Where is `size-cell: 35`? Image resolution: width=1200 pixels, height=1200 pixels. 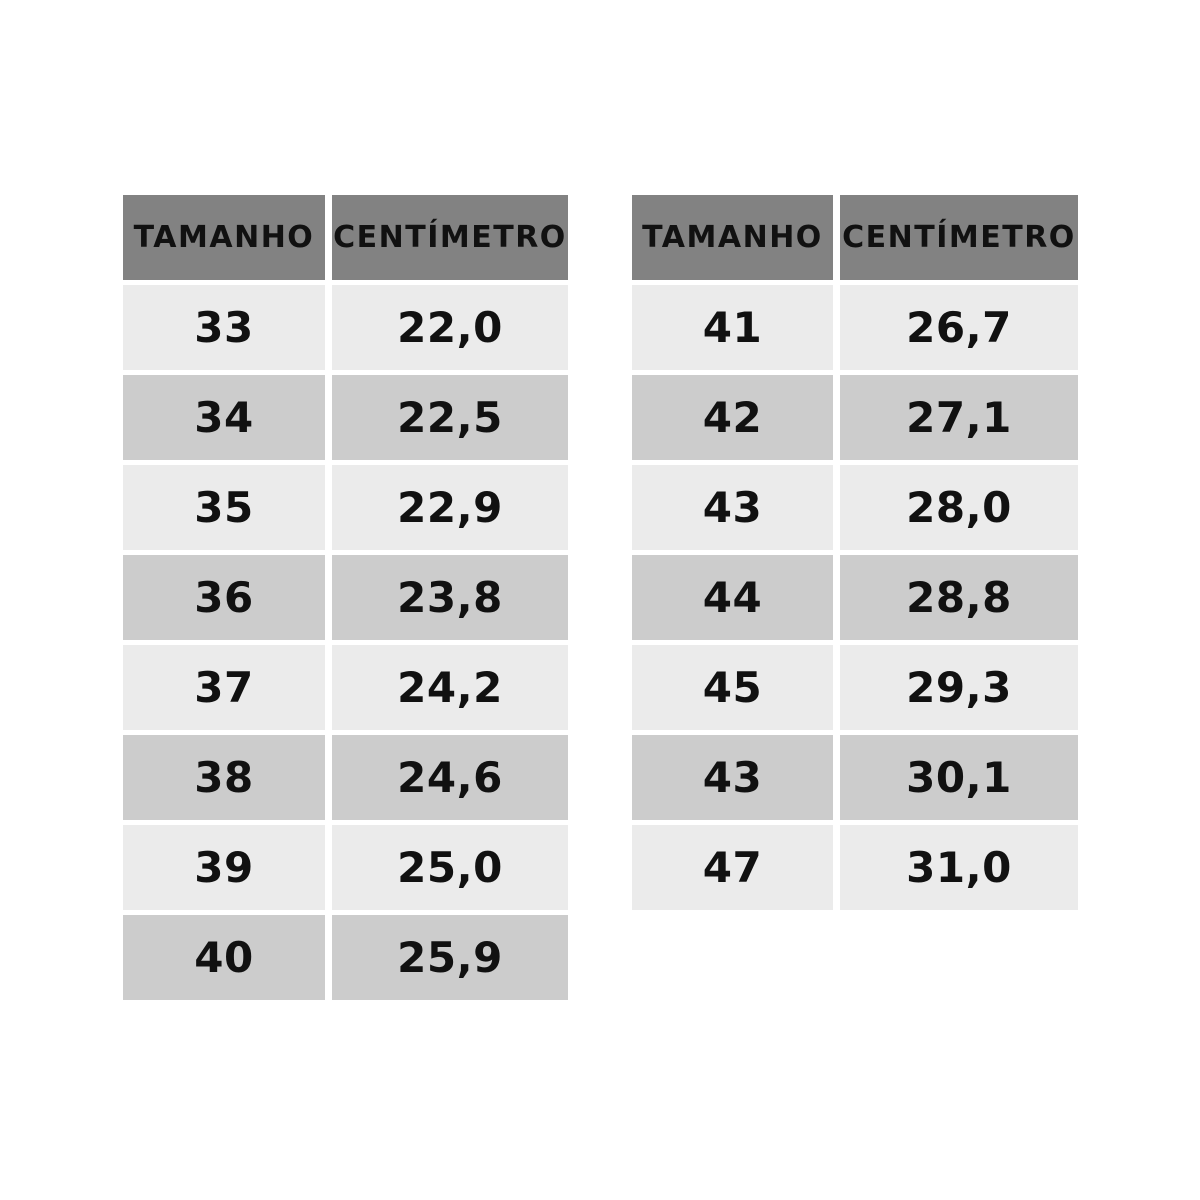 size-cell: 35 is located at coordinates (224, 507).